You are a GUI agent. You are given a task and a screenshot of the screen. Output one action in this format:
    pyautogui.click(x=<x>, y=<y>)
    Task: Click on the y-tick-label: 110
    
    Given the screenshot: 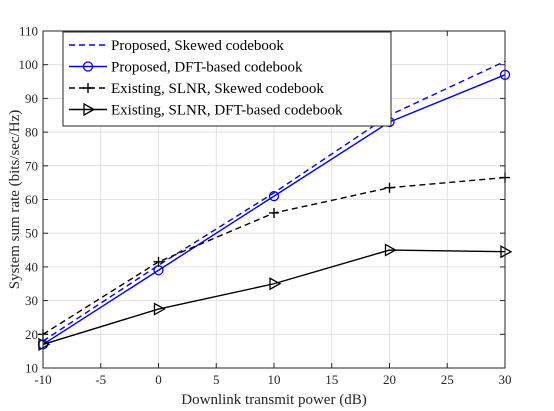 What is the action you would take?
    pyautogui.click(x=28, y=31)
    